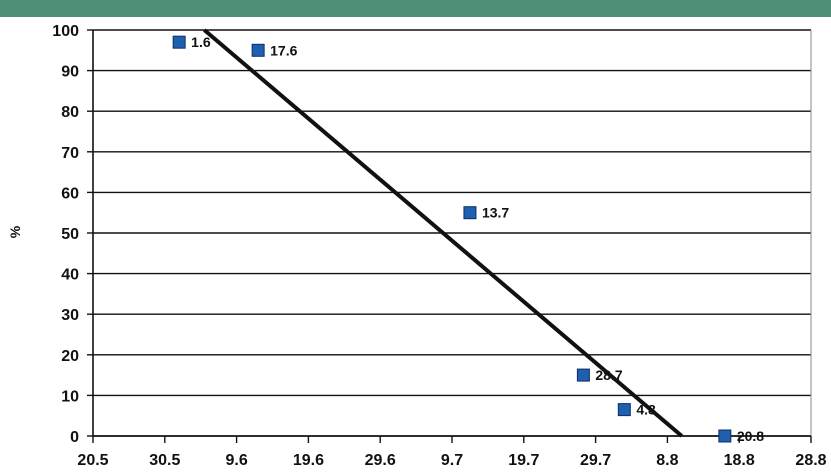  I want to click on data-label-2: 13.7, so click(495, 213).